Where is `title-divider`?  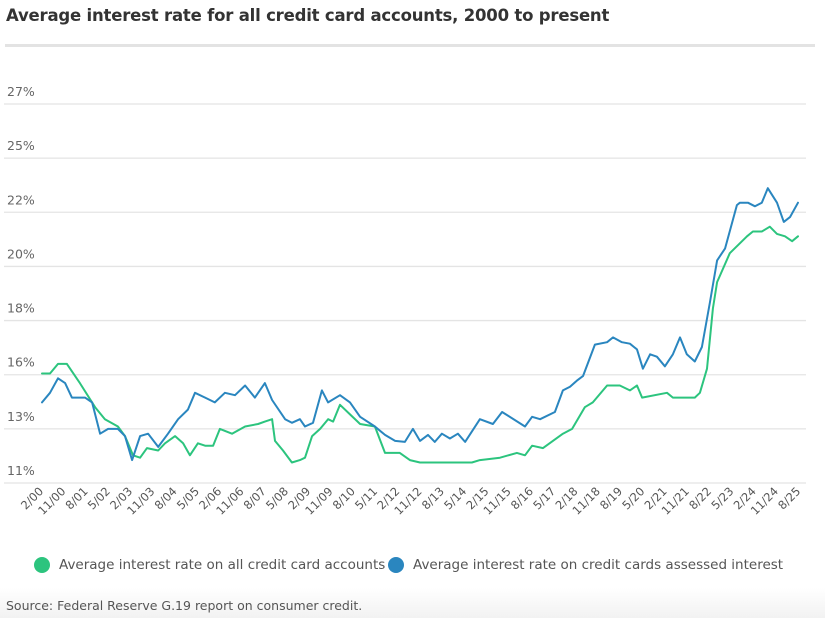 title-divider is located at coordinates (410, 45).